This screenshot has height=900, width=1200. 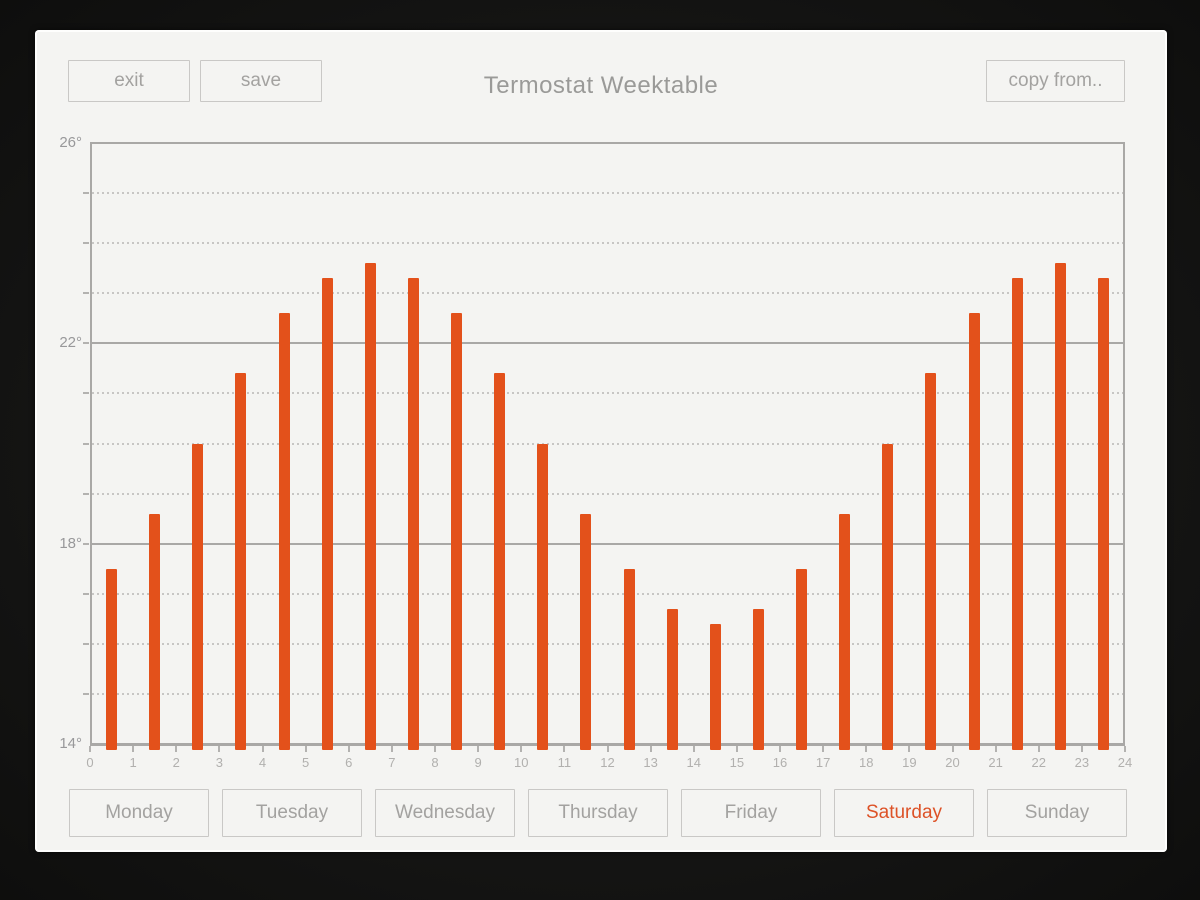 I want to click on x-tick-label: 7, so click(x=392, y=762).